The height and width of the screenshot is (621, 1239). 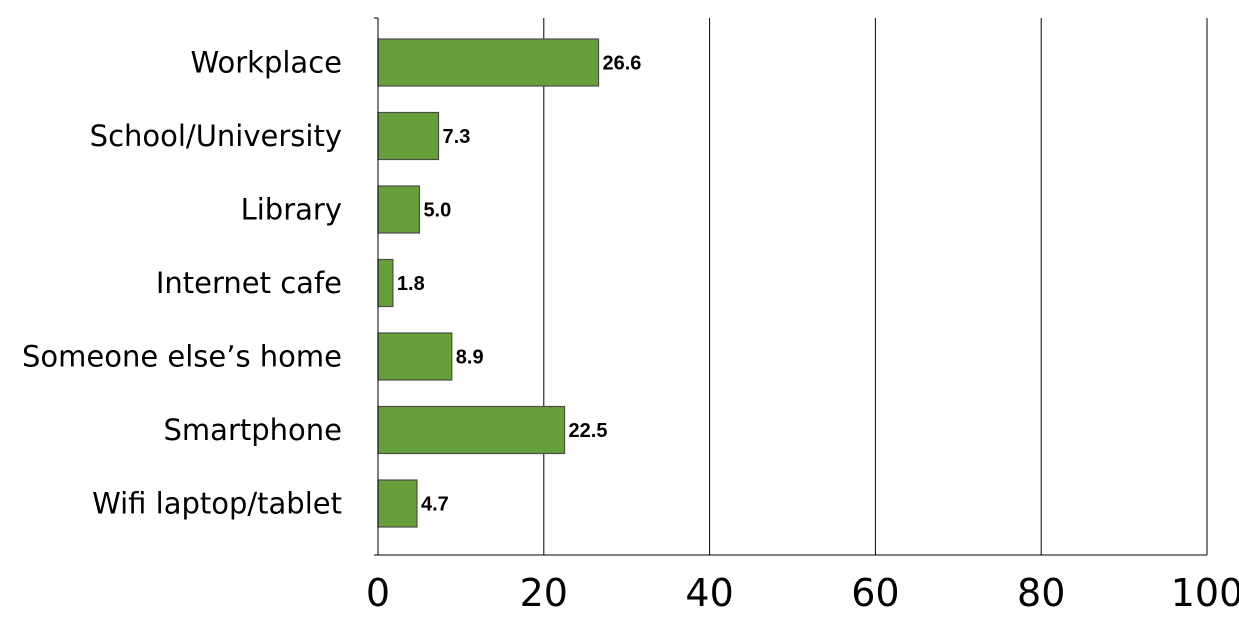 What do you see at coordinates (875, 593) in the screenshot?
I see `x-tick-label-60: 60` at bounding box center [875, 593].